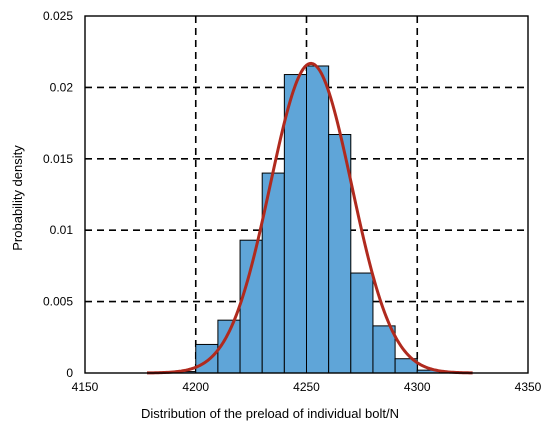 The image size is (550, 426). I want to click on x-tick-label: 4200, so click(195, 387).